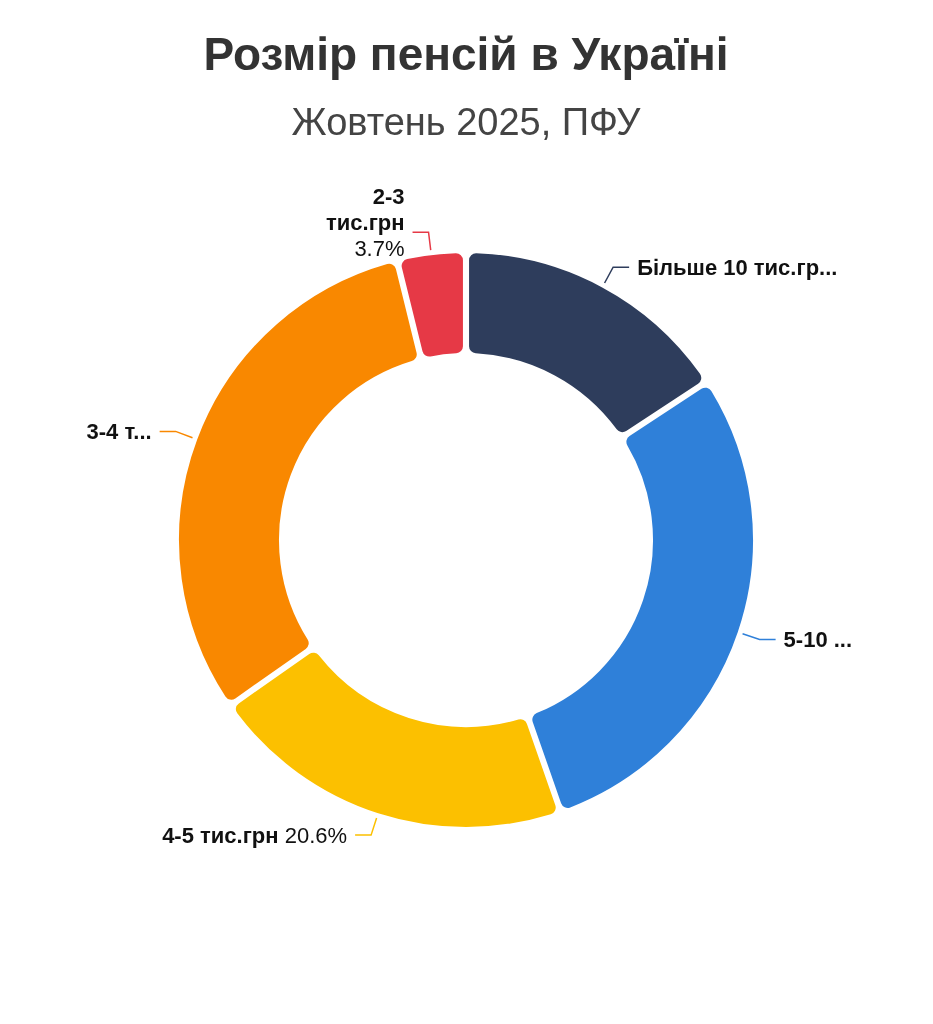 Image resolution: width=933 pixels, height=1024 pixels. What do you see at coordinates (313, 836) in the screenshot?
I see `data-label: 20.6%` at bounding box center [313, 836].